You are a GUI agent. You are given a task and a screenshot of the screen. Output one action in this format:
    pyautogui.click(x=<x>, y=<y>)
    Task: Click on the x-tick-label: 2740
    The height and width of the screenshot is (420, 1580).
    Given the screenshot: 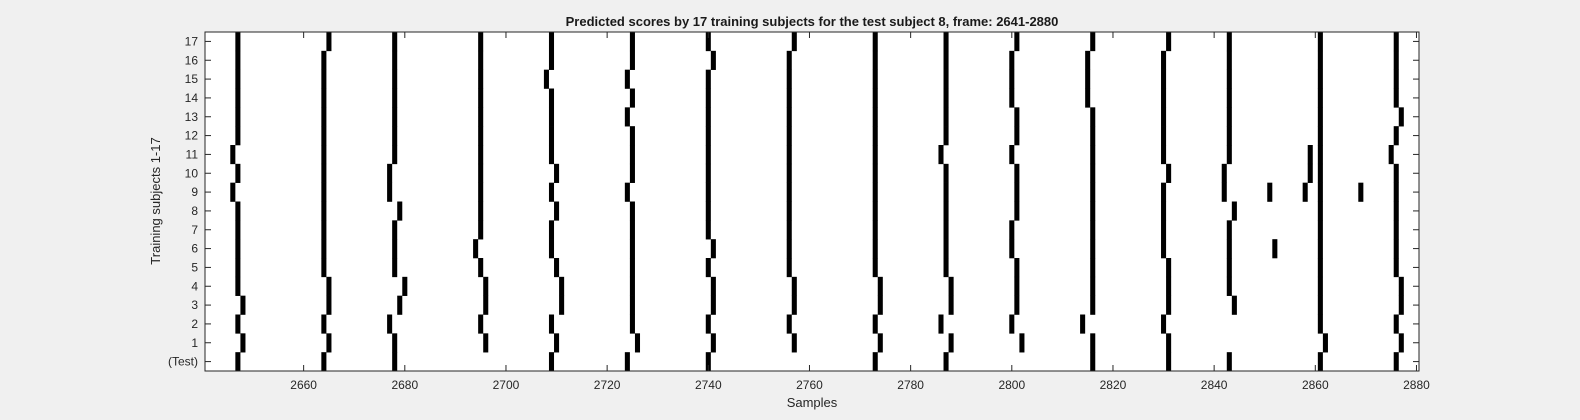 What is the action you would take?
    pyautogui.click(x=708, y=385)
    